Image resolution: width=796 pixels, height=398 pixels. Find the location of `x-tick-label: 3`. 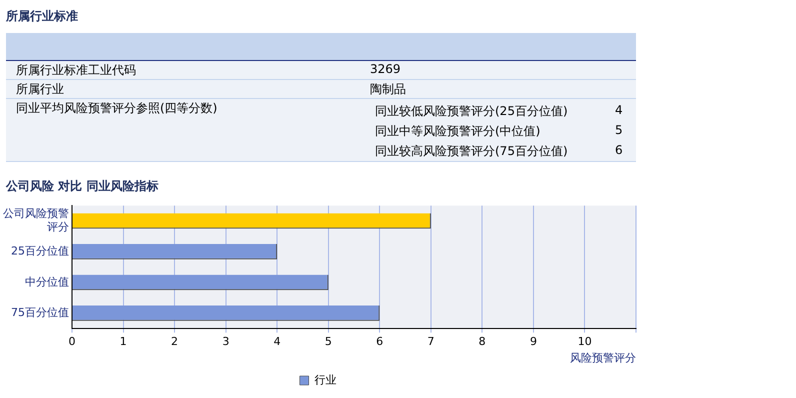

x-tick-label: 3 is located at coordinates (226, 341).